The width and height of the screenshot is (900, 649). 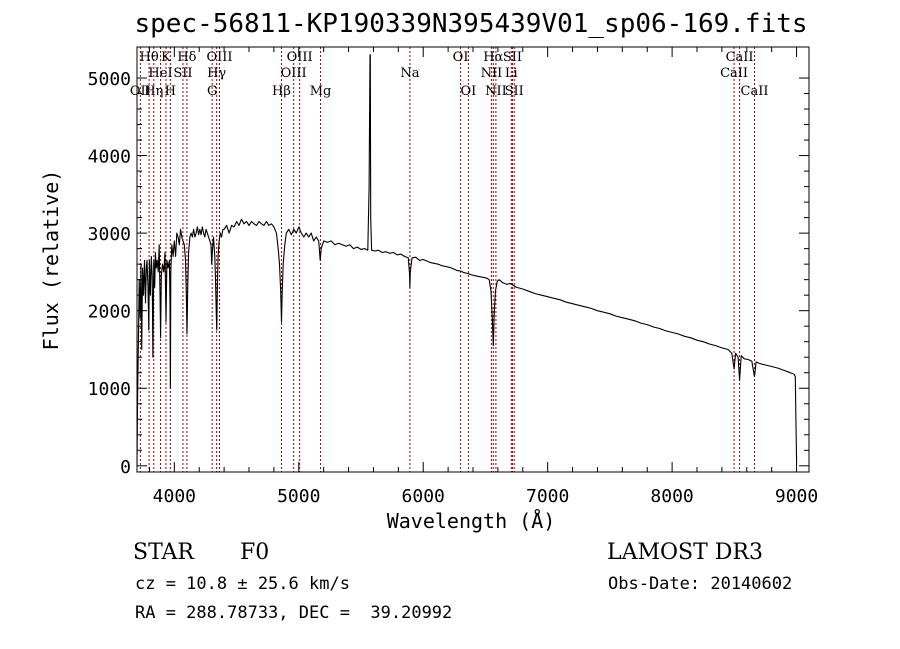 What do you see at coordinates (51, 260) in the screenshot?
I see `y-axis-label: Flux (relative)` at bounding box center [51, 260].